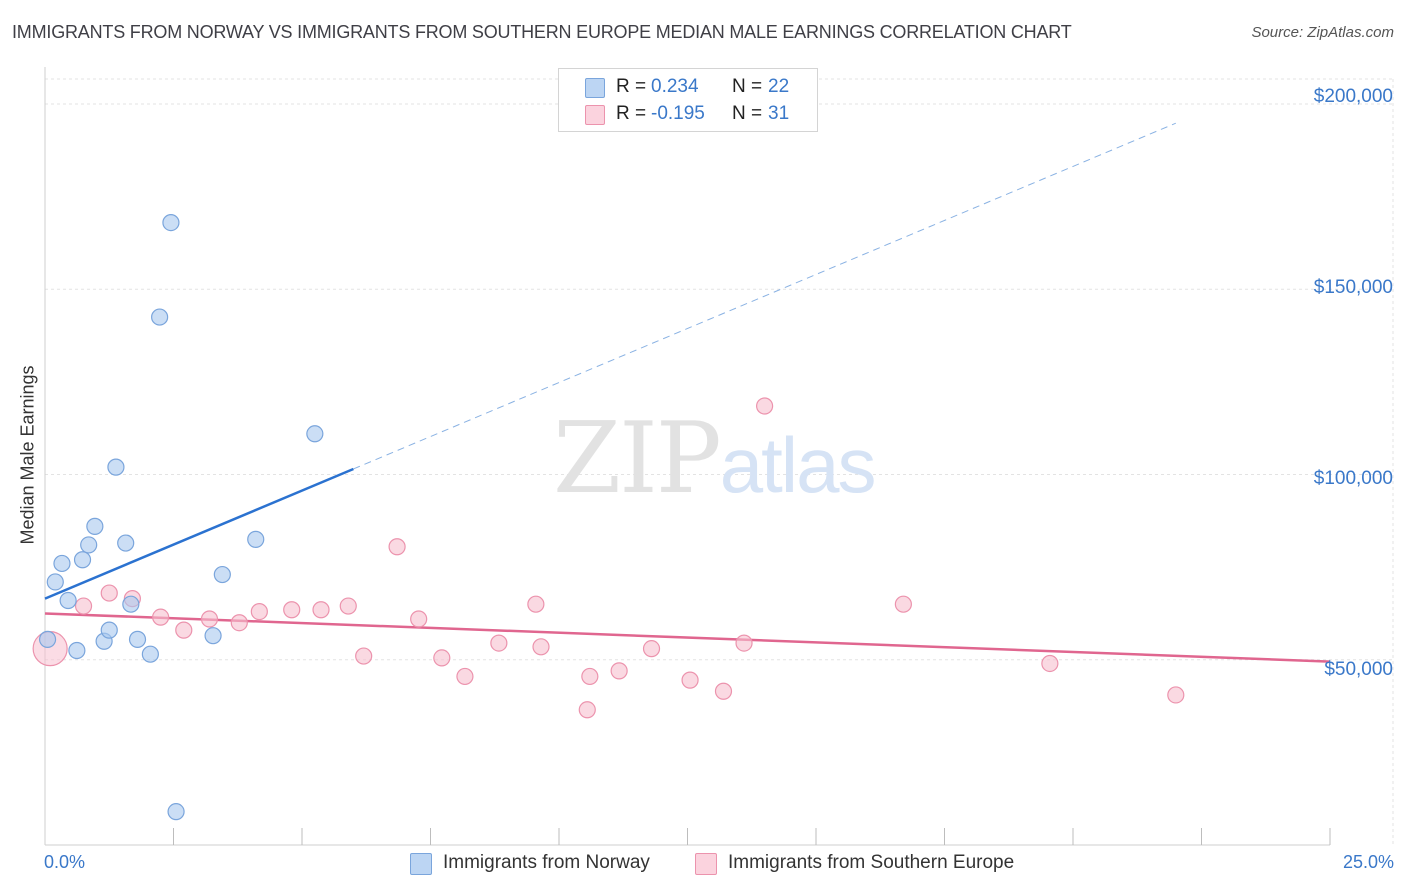  I want to click on legend-n-value: 31, so click(779, 113).